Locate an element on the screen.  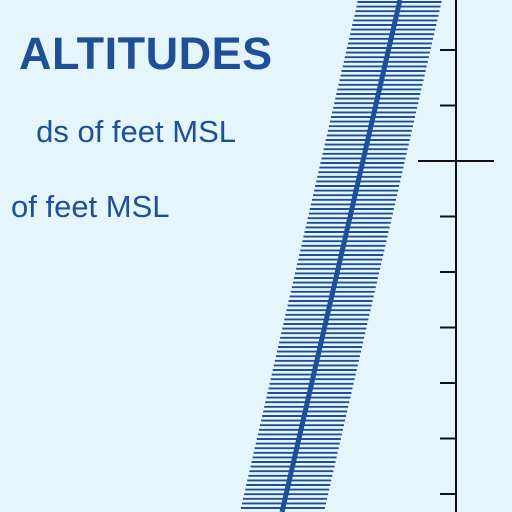
altitudes-heading: ALTITUDES is located at coordinates (146, 53).